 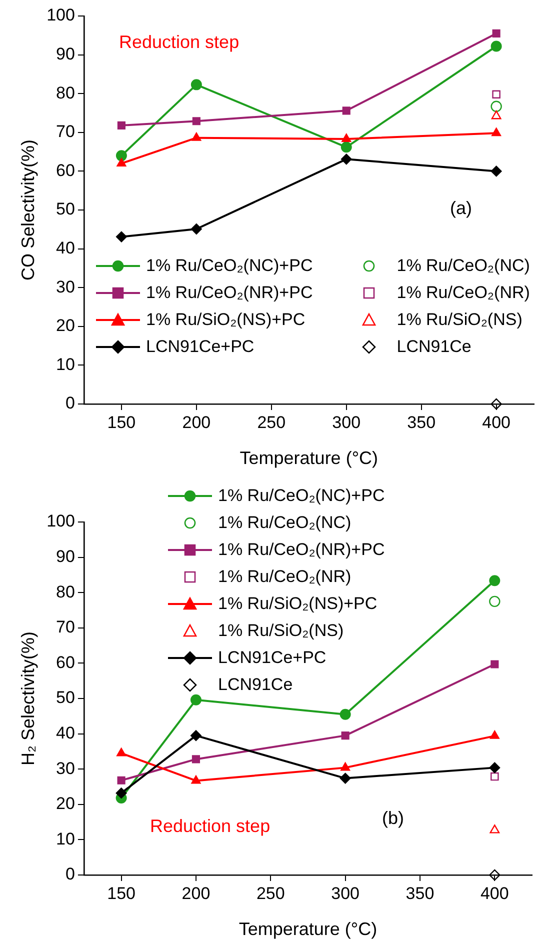 I want to click on annotation: (a), so click(x=461, y=208).